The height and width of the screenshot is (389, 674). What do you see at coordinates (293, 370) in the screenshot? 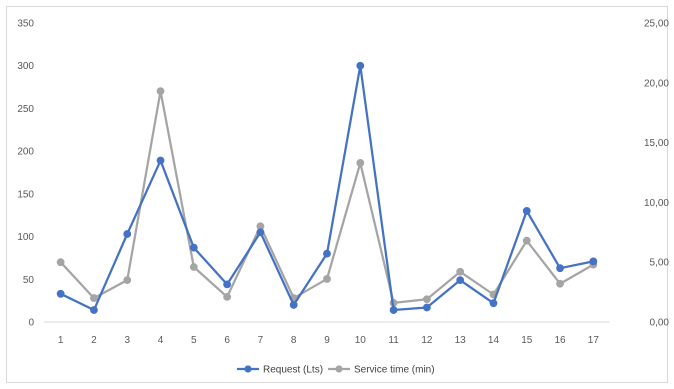
I see `legend-label-request: Request (Lts)` at bounding box center [293, 370].